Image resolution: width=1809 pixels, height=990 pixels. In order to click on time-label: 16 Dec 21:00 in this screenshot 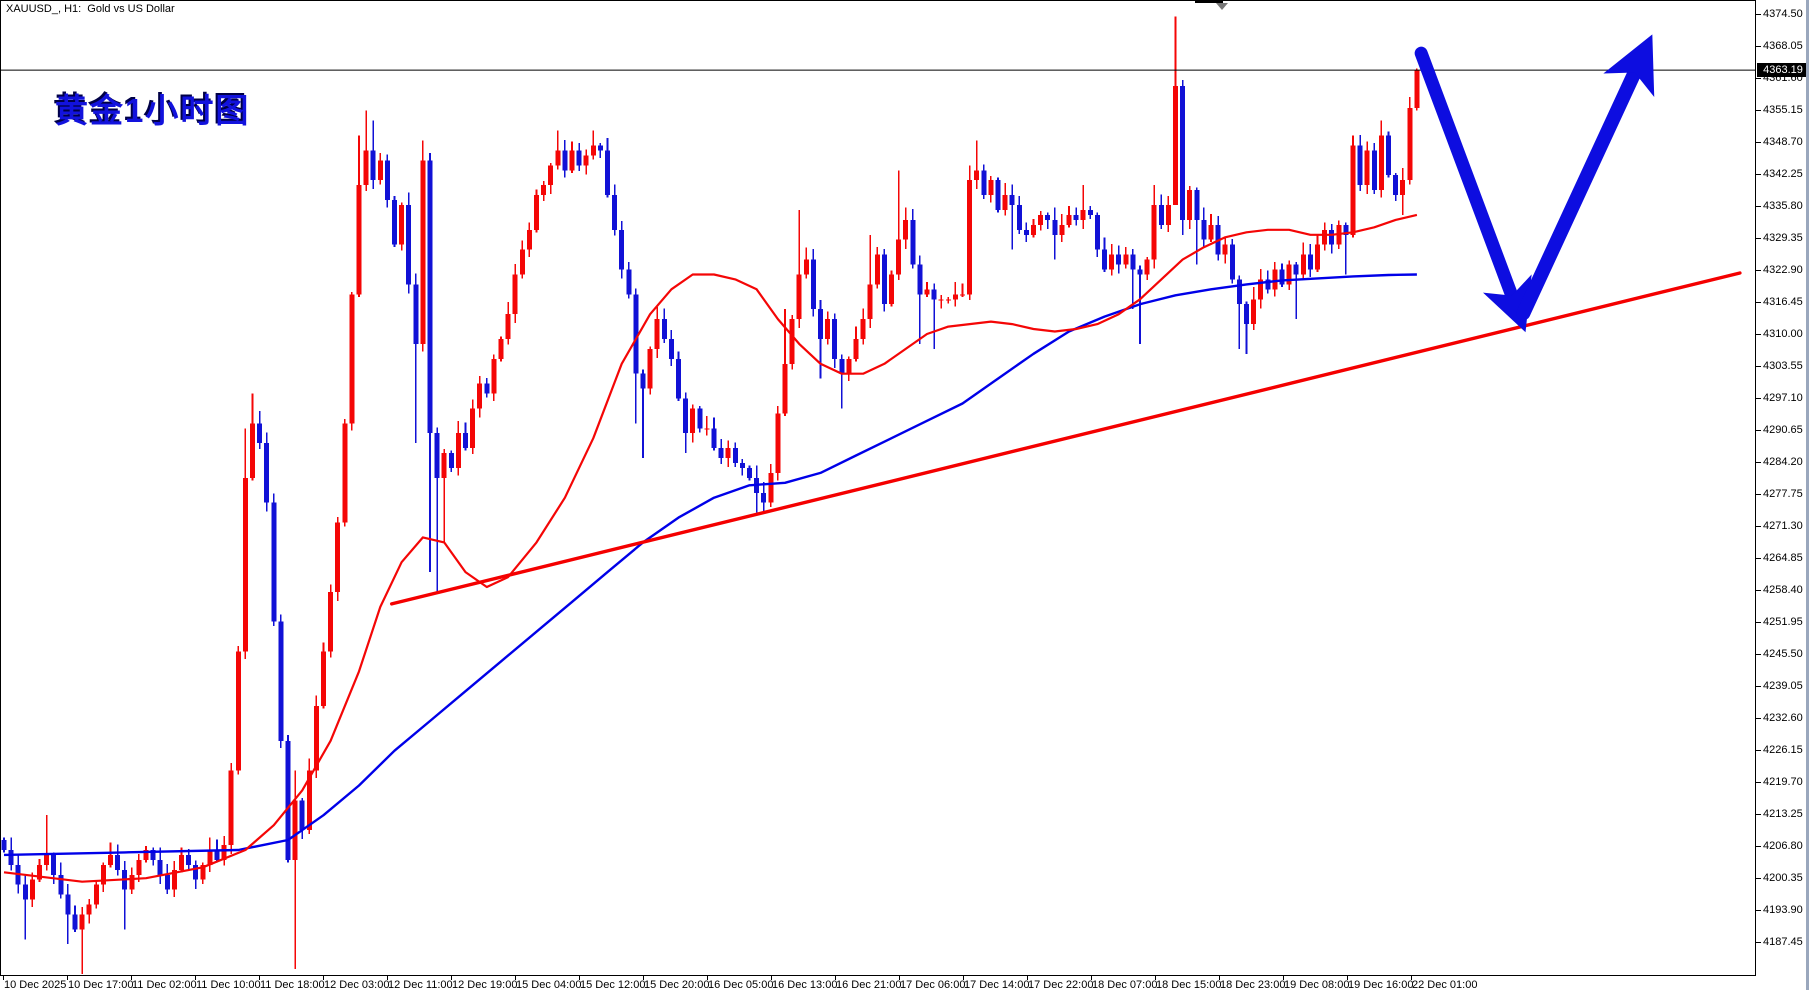, I will do `click(869, 984)`.